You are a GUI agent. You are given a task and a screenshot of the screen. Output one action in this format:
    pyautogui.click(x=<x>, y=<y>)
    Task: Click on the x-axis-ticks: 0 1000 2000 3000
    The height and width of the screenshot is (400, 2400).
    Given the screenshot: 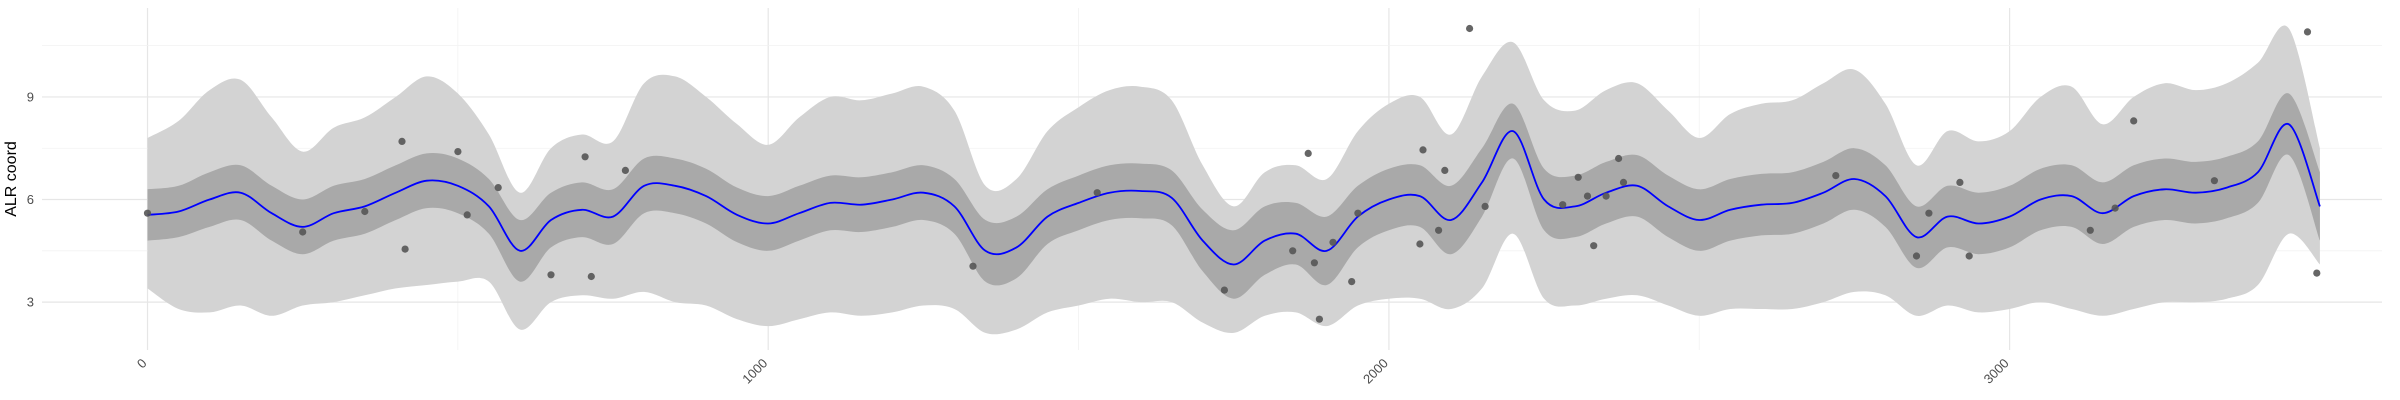 What is the action you would take?
    pyautogui.click(x=1073, y=371)
    